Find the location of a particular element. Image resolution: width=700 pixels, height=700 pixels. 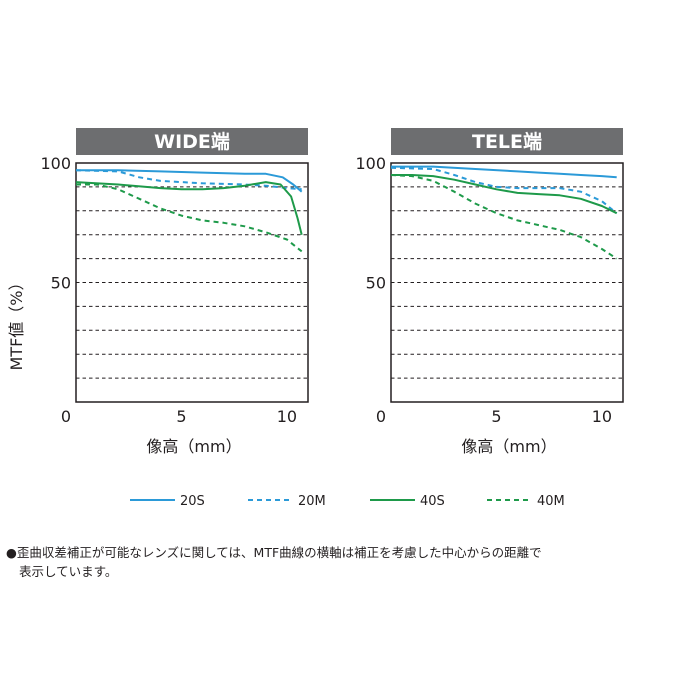

tele-title-bar is located at coordinates (507, 141).